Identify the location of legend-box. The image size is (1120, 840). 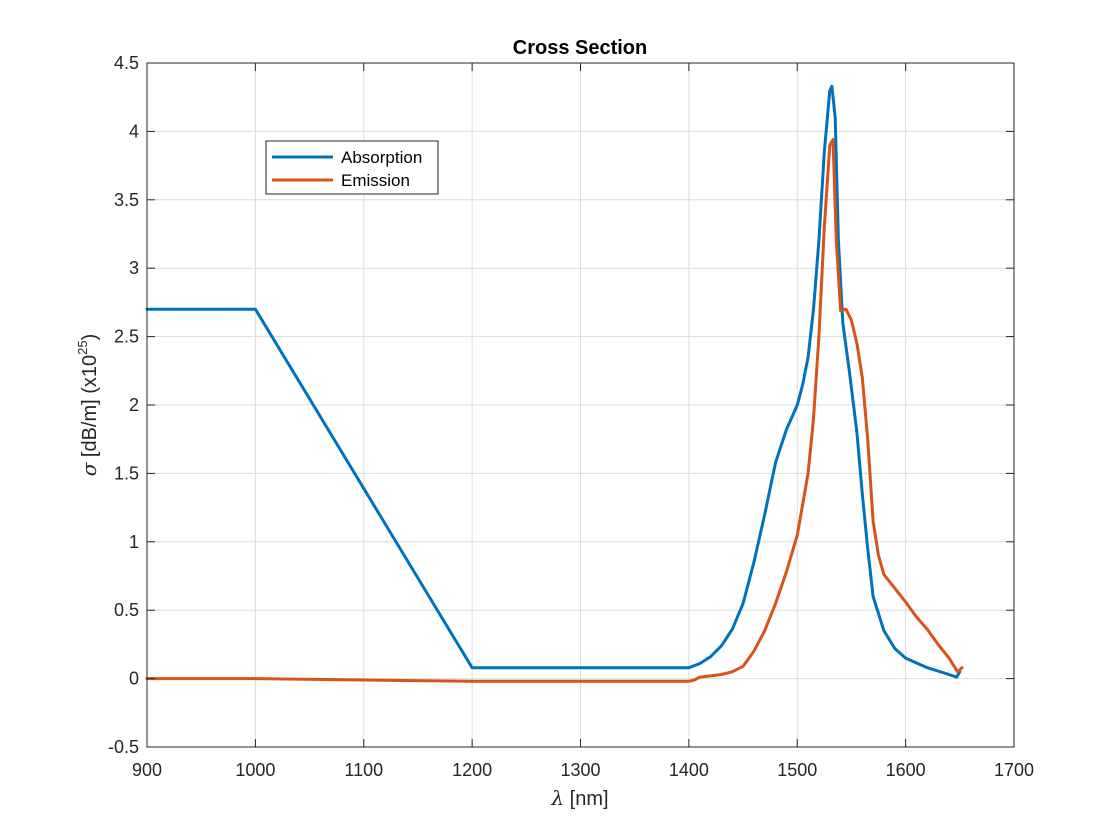
(352, 167).